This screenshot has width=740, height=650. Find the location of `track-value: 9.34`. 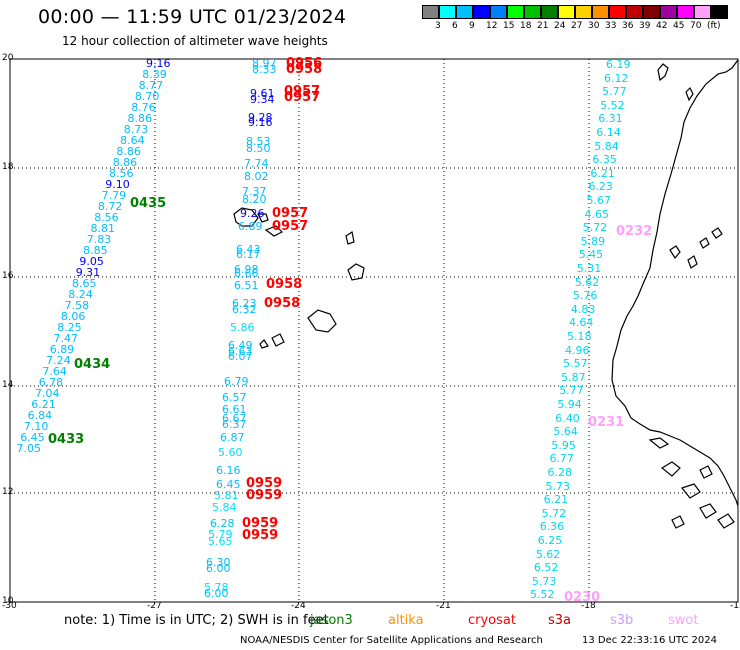

track-value: 9.34 is located at coordinates (262, 99).